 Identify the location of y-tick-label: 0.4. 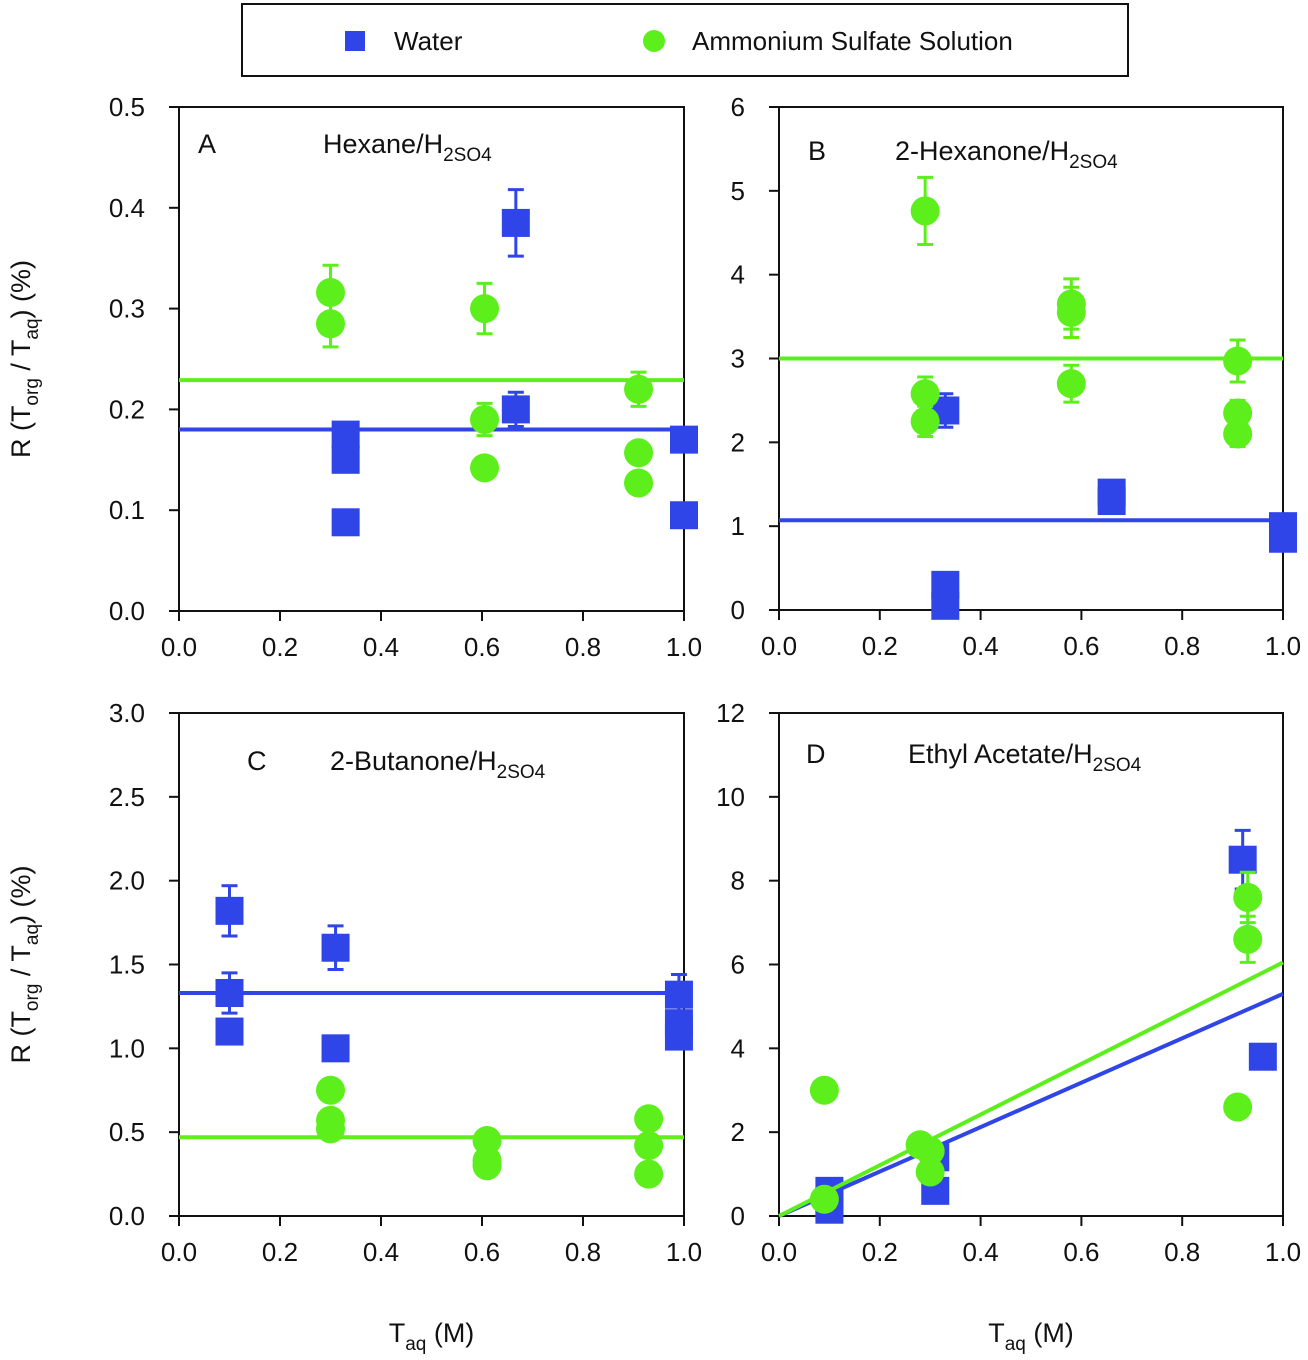
(127, 208).